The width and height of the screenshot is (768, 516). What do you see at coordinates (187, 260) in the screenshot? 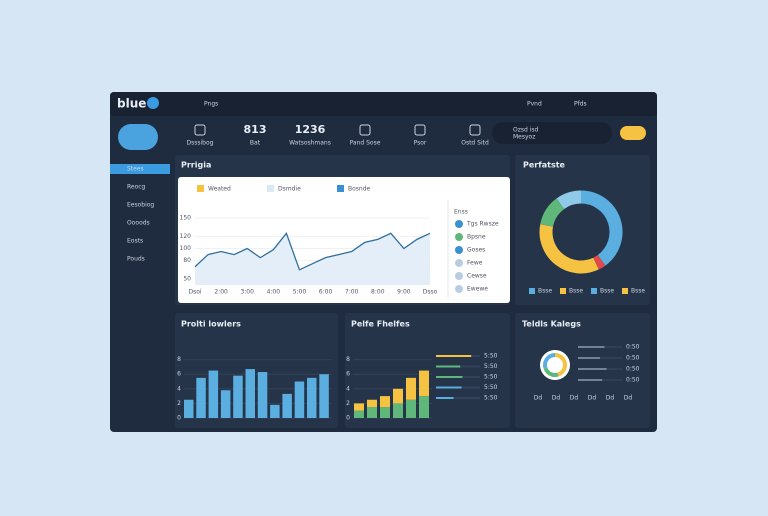
I see `y-tick-label: 80` at bounding box center [187, 260].